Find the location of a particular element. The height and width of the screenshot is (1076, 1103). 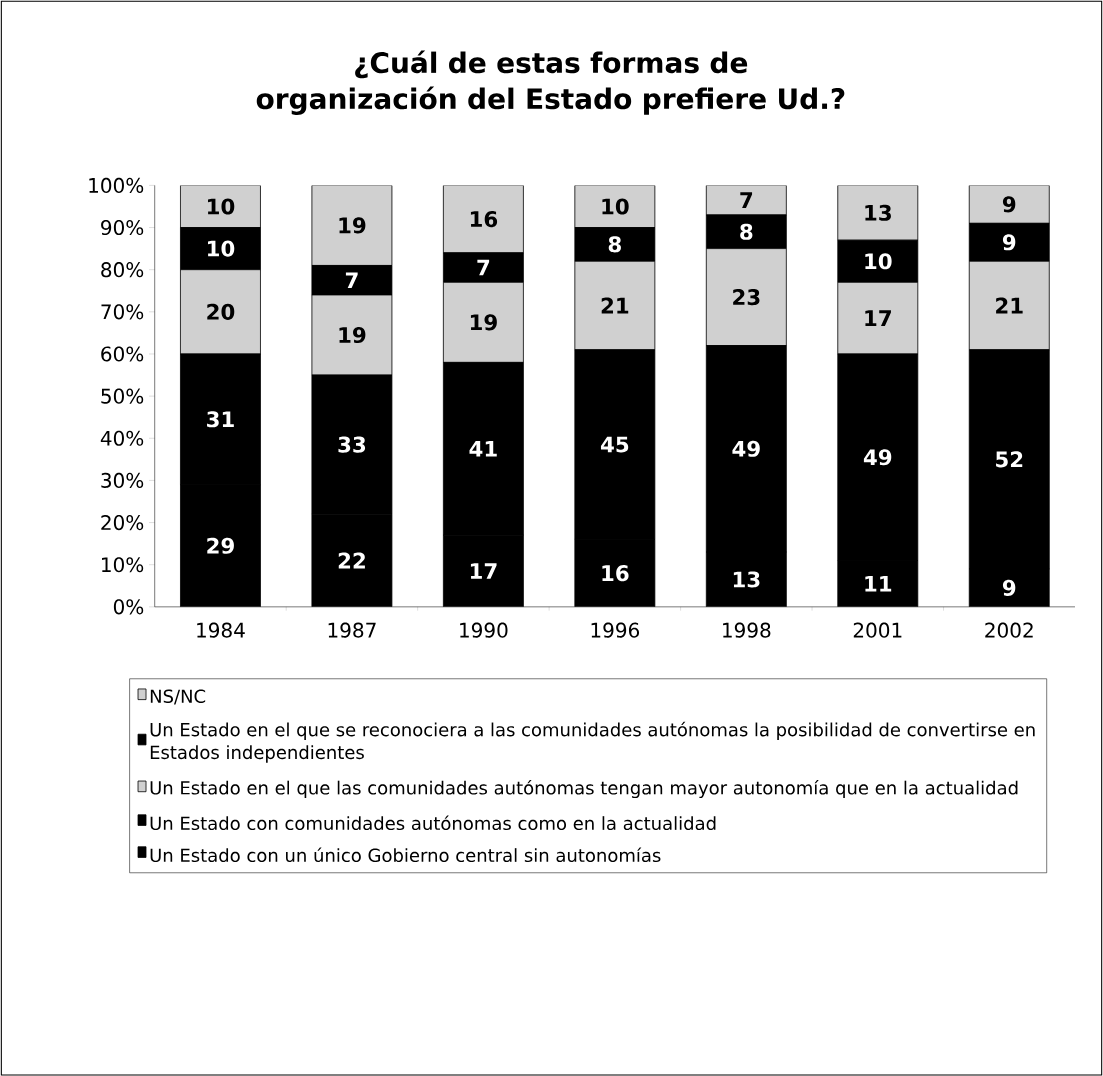

data-label: 11 is located at coordinates (878, 583).